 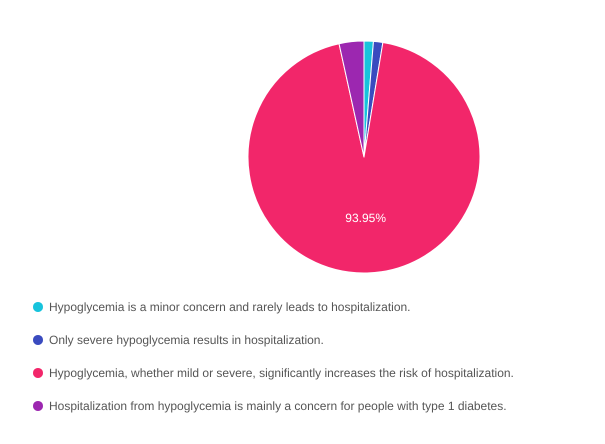 What do you see at coordinates (365, 217) in the screenshot?
I see `data-label: 93.95%` at bounding box center [365, 217].